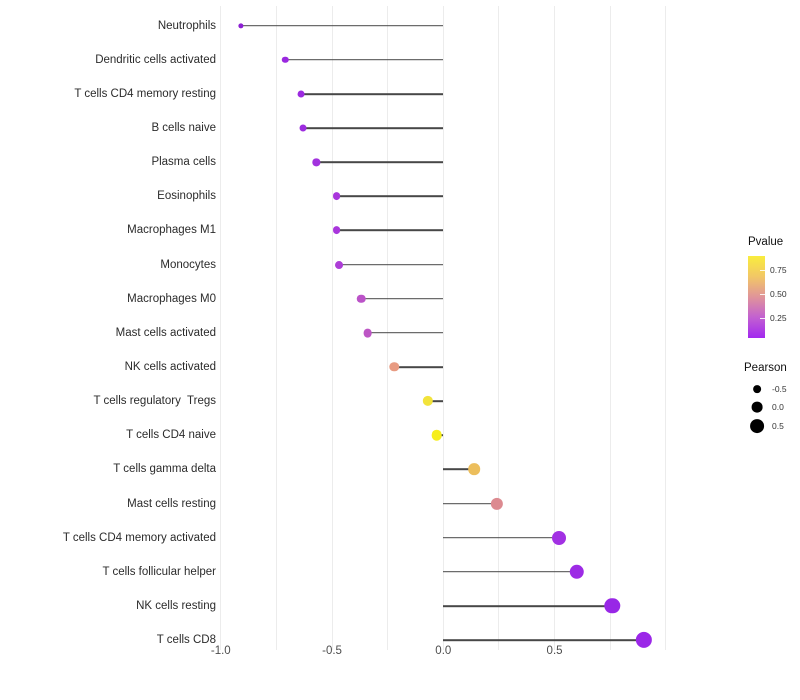 The width and height of the screenshot is (800, 700). I want to click on category-label: Plasma cells, so click(183, 162).